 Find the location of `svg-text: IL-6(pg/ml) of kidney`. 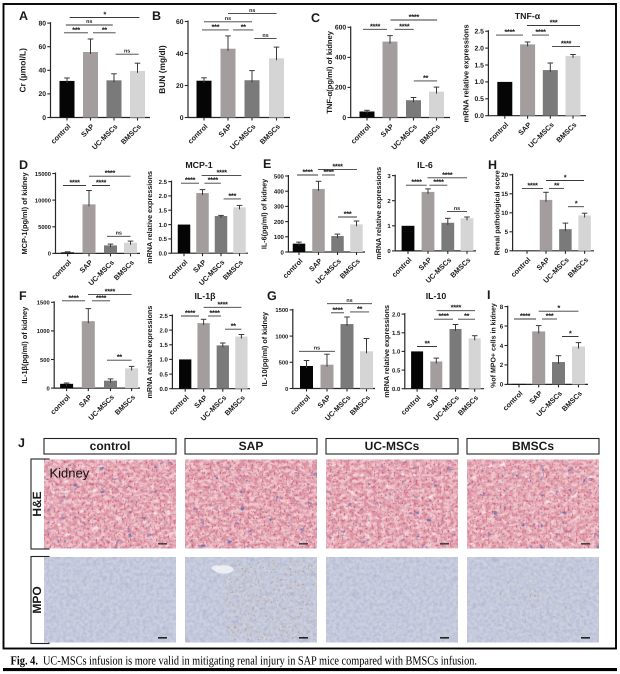

svg-text: IL-6(pg/ml) of kidney is located at coordinates (264, 214).